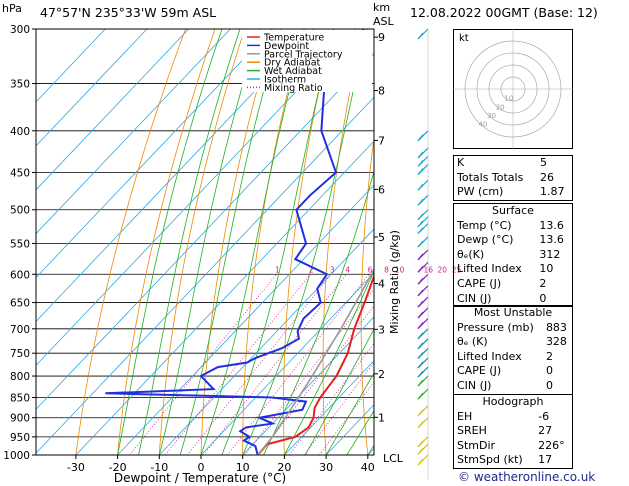 The height and width of the screenshot is (486, 629). What do you see at coordinates (16, 456) in the screenshot?
I see `pressure-tick-label: 1000` at bounding box center [16, 456].